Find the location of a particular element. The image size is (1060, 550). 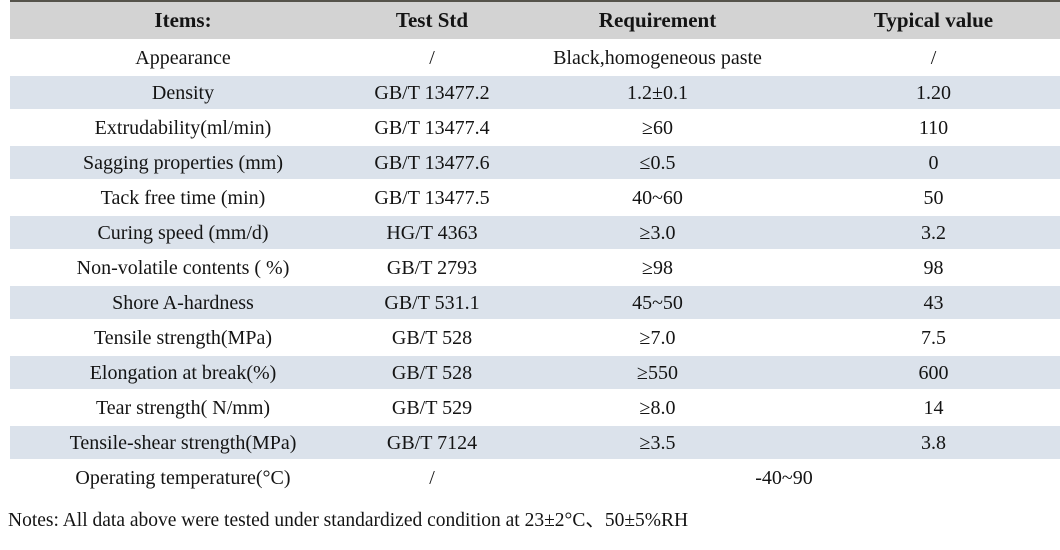

req-cell: Black,homogeneous paste is located at coordinates (657, 57).